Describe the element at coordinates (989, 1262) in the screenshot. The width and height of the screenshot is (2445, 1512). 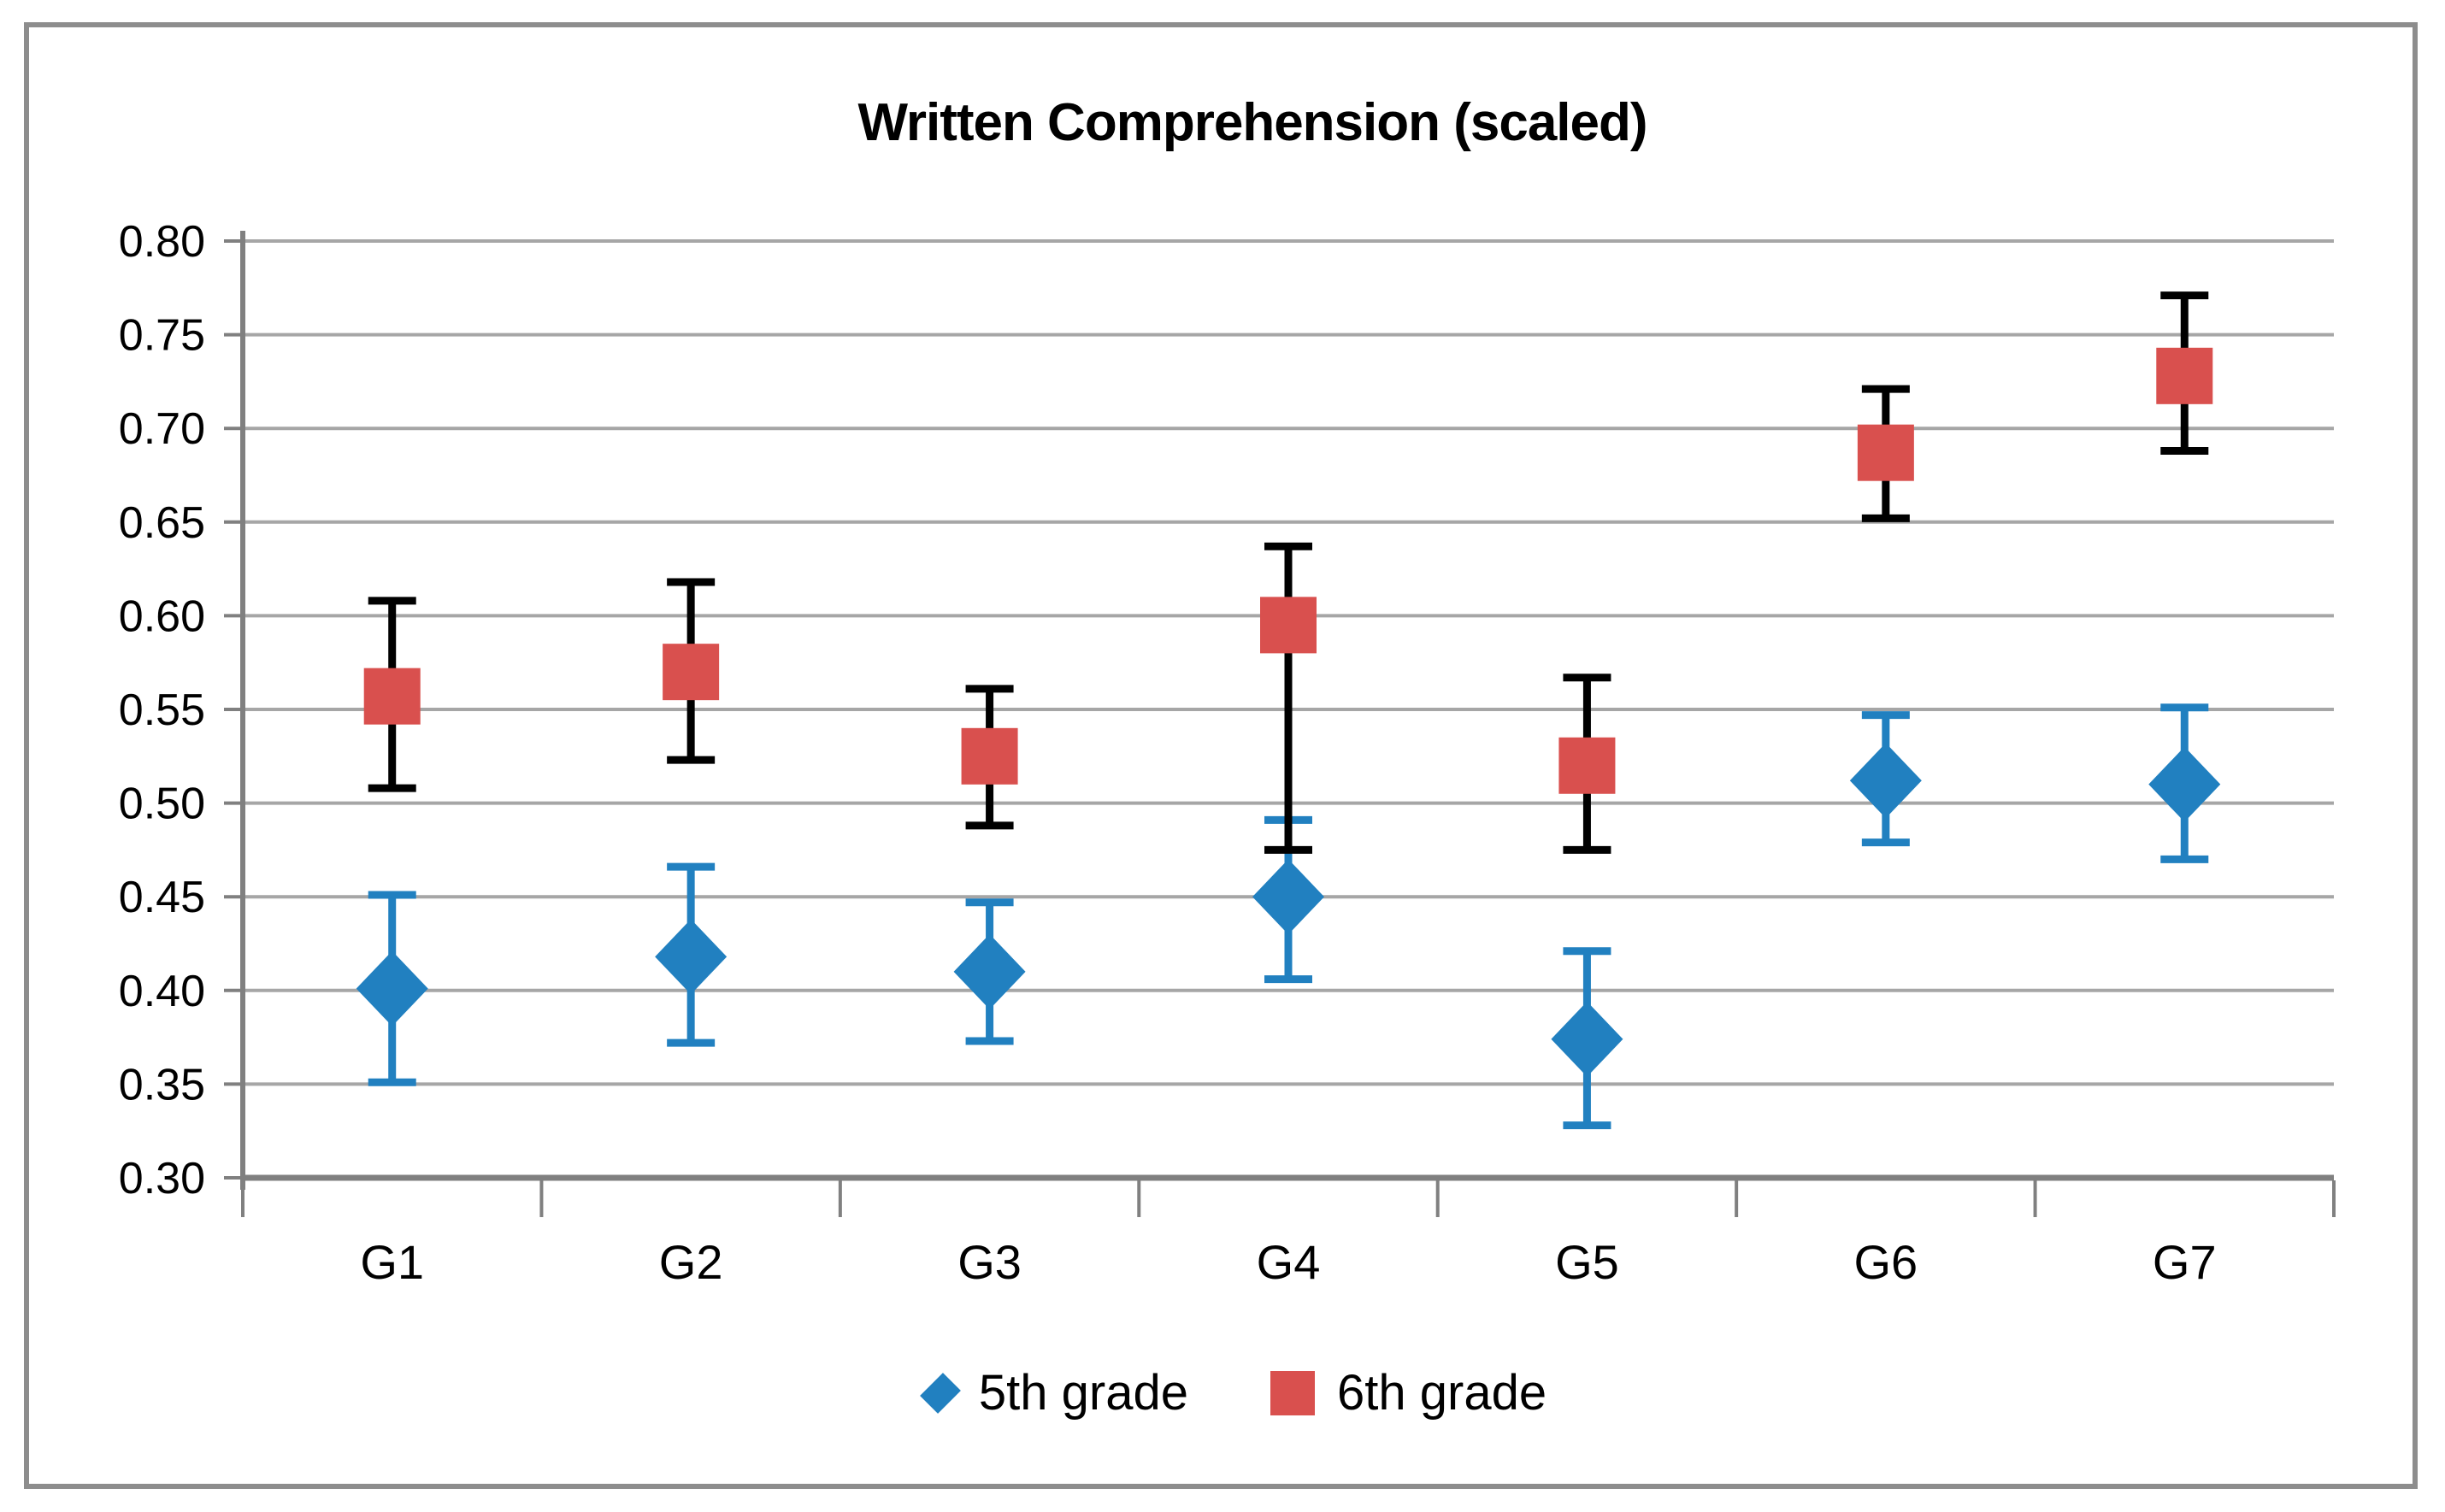
I see `x-tick-label: G3` at that location.